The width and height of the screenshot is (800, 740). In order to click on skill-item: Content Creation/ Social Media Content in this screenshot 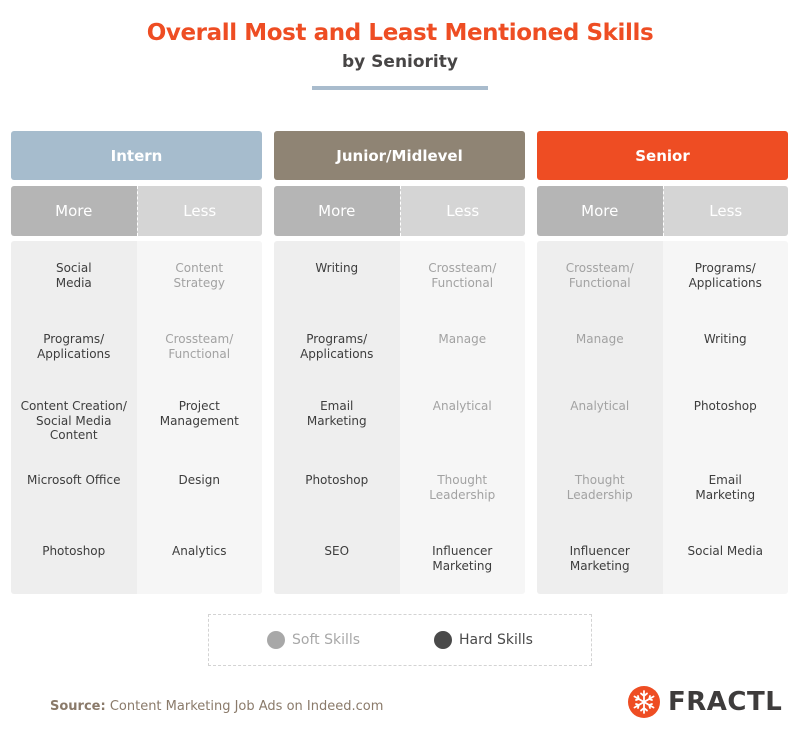, I will do `click(74, 418)`.